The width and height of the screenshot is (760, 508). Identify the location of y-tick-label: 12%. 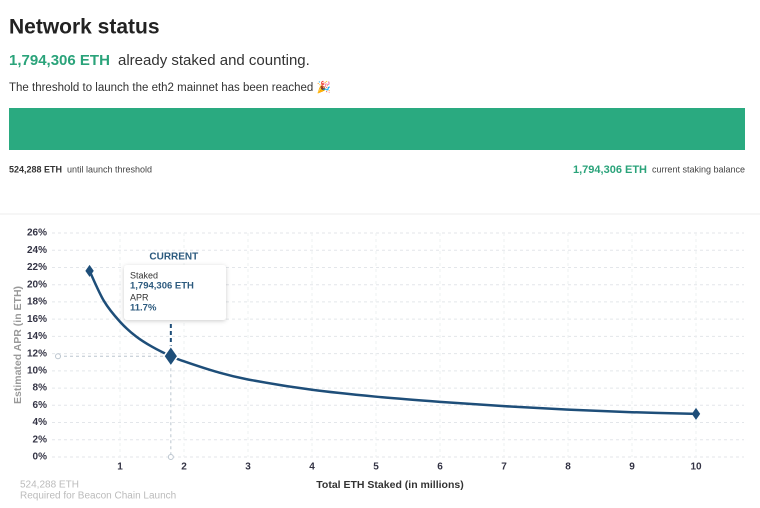
(37, 353).